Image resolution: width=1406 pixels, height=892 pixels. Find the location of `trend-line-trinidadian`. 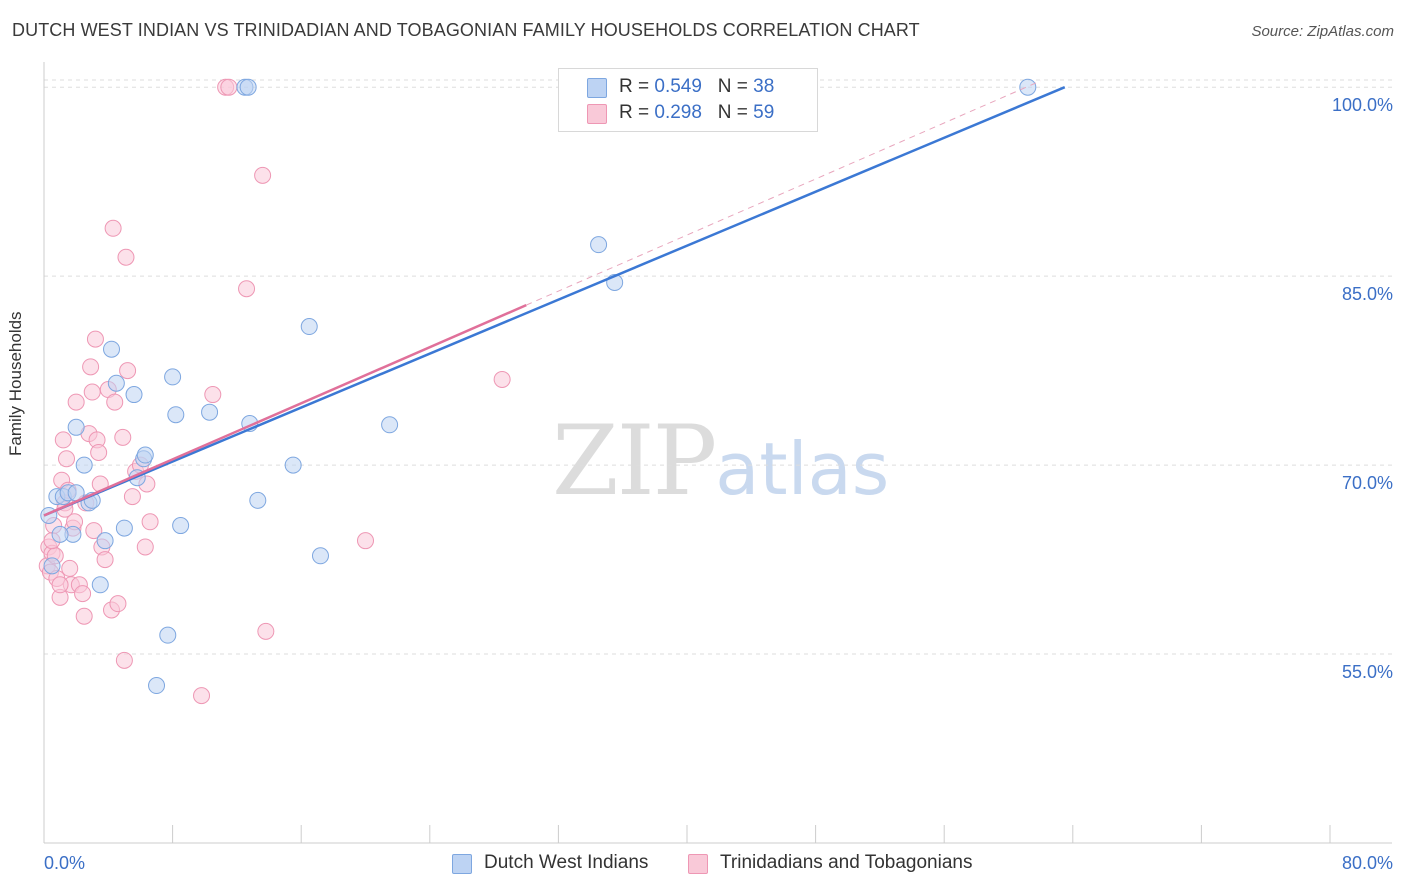

trend-line-trinidadian is located at coordinates (285, 410).